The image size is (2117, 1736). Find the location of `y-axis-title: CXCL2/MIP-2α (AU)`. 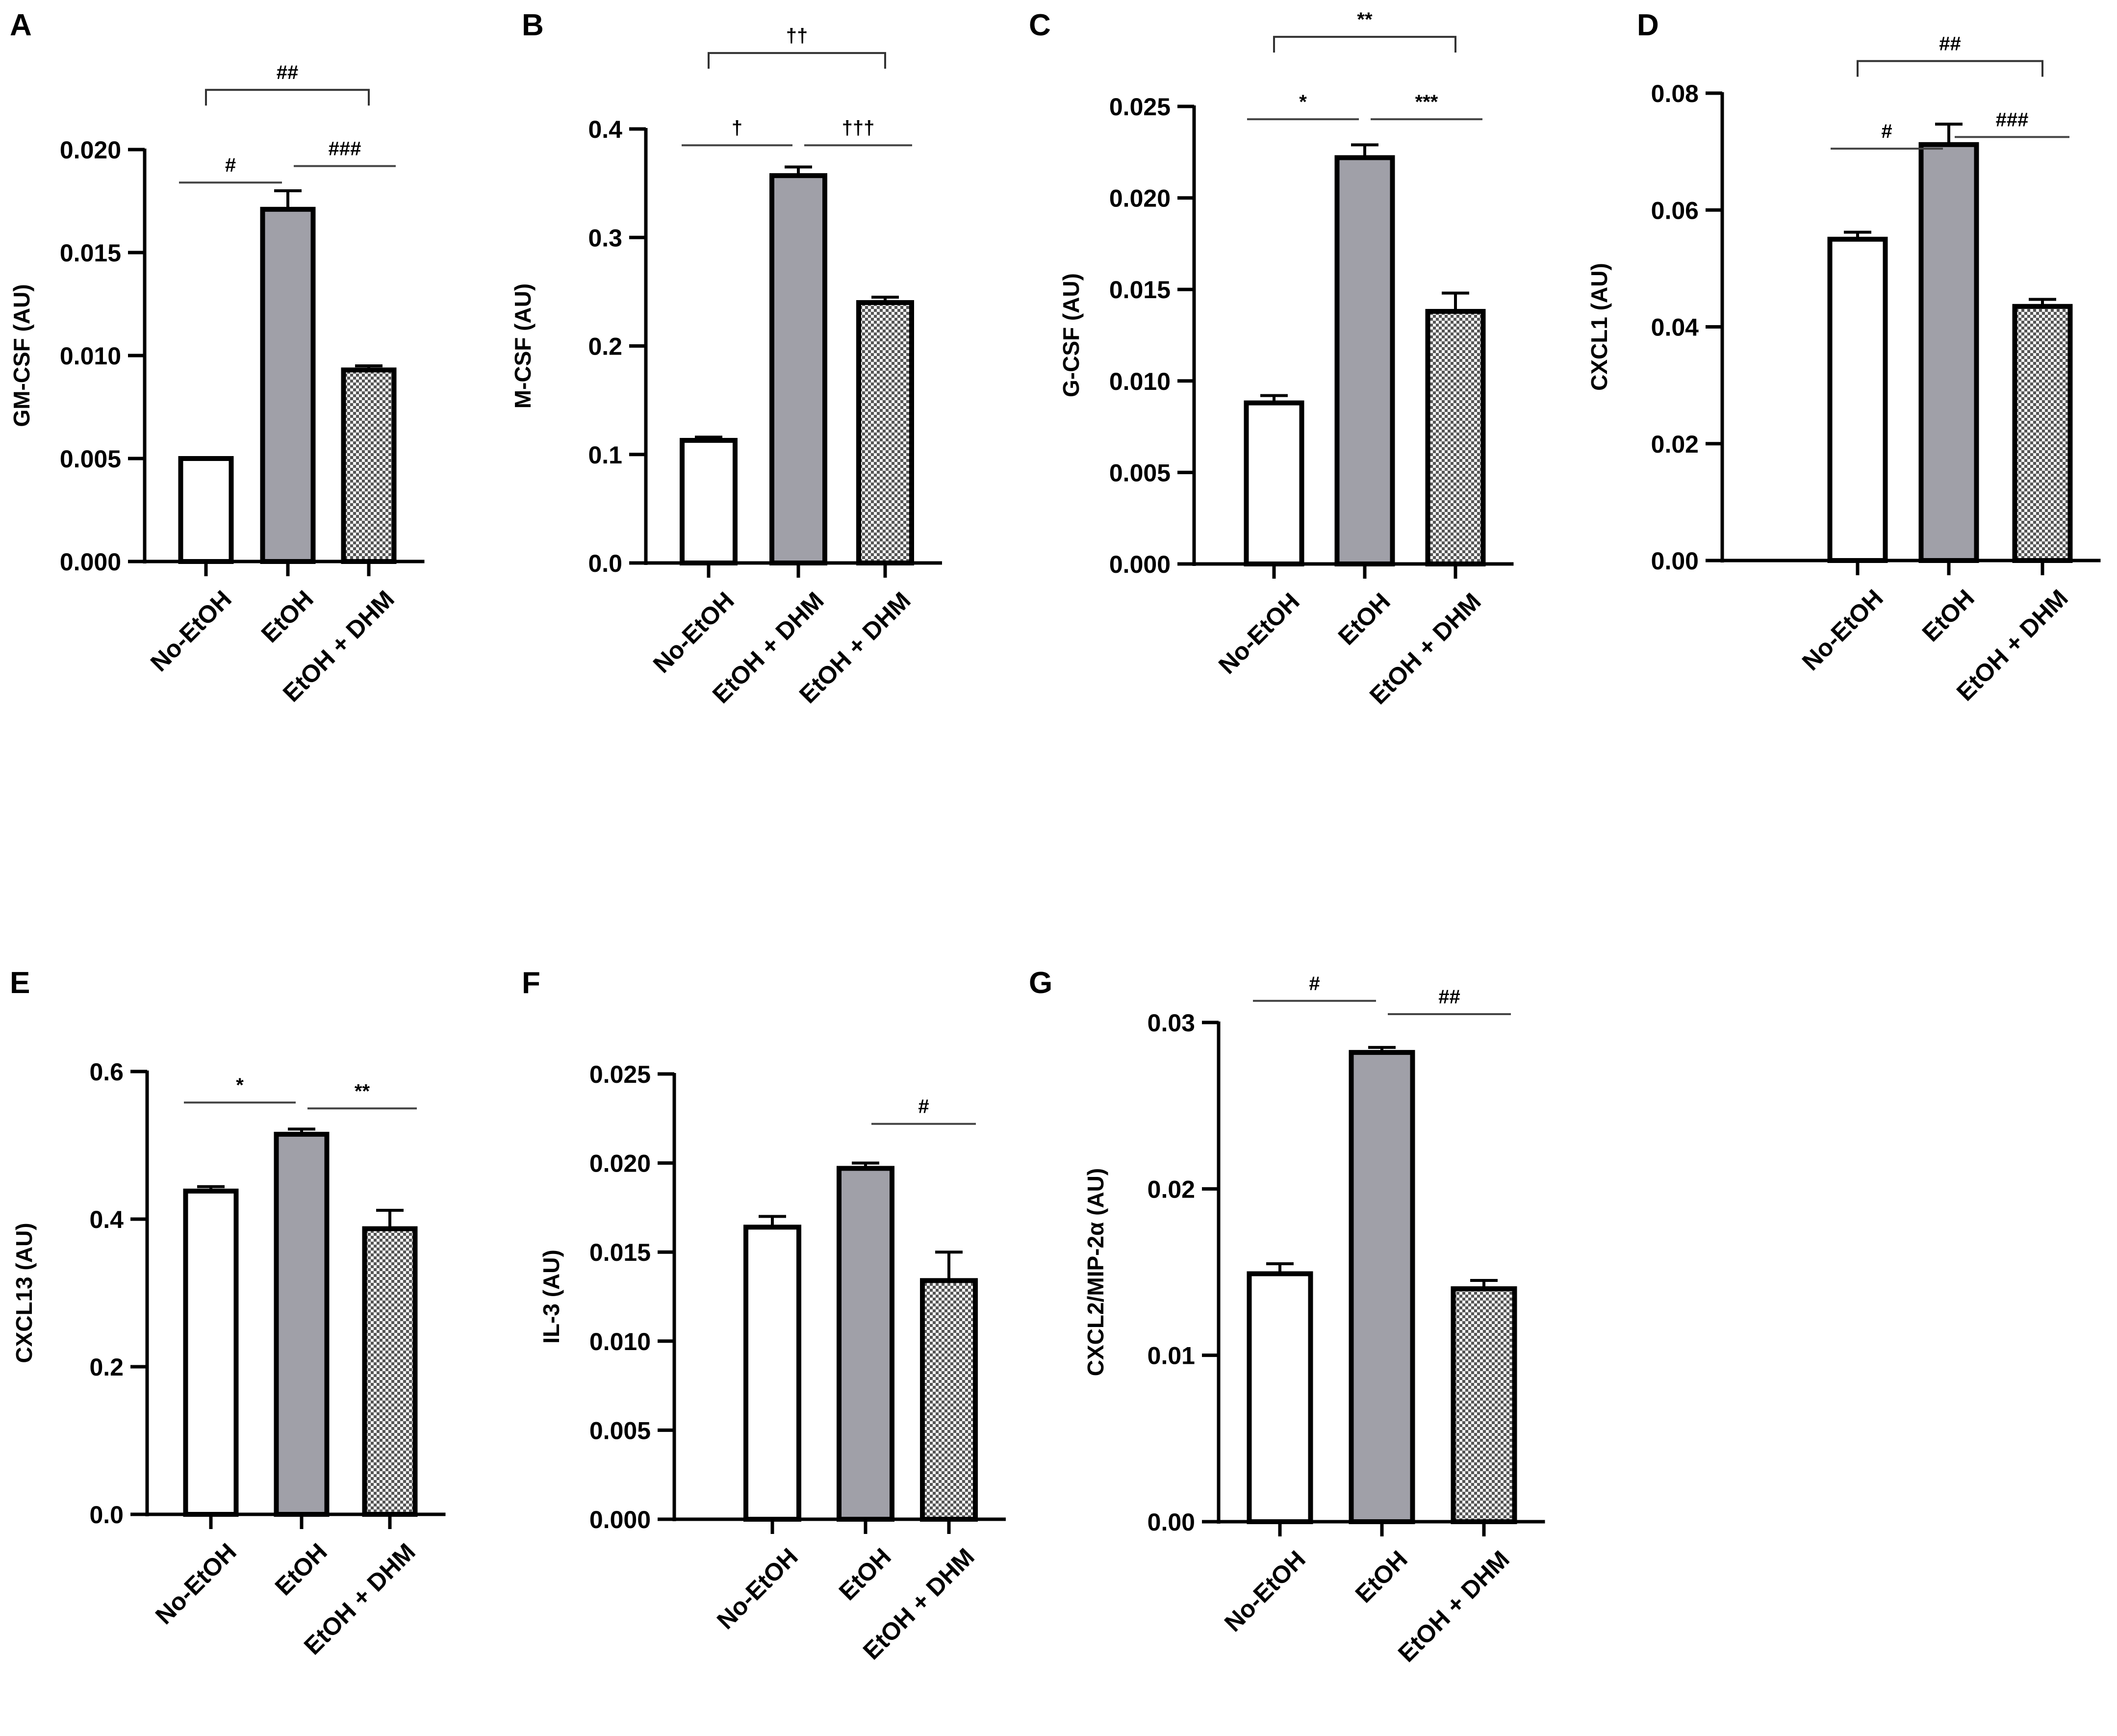

y-axis-title: CXCL2/MIP-2α (AU) is located at coordinates (1095, 1272).